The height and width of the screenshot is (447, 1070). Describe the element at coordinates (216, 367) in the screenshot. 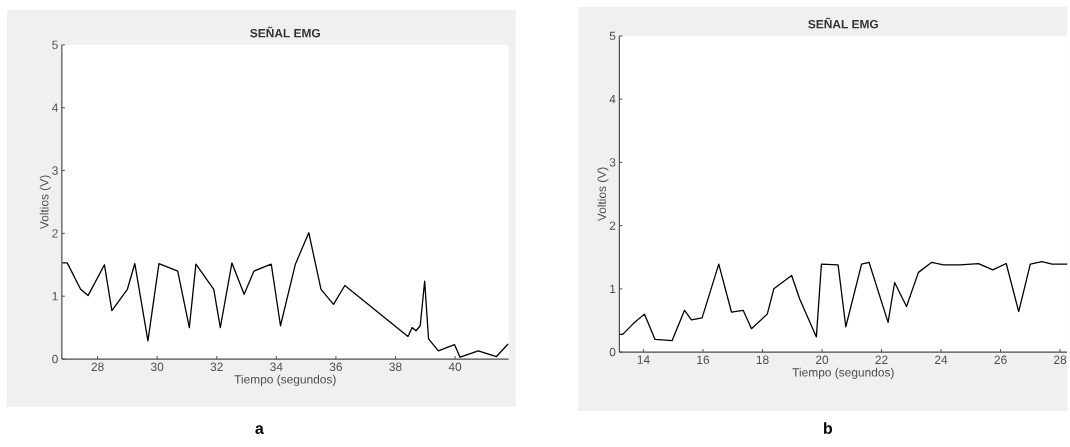

I see `x-tick-label: 32` at that location.